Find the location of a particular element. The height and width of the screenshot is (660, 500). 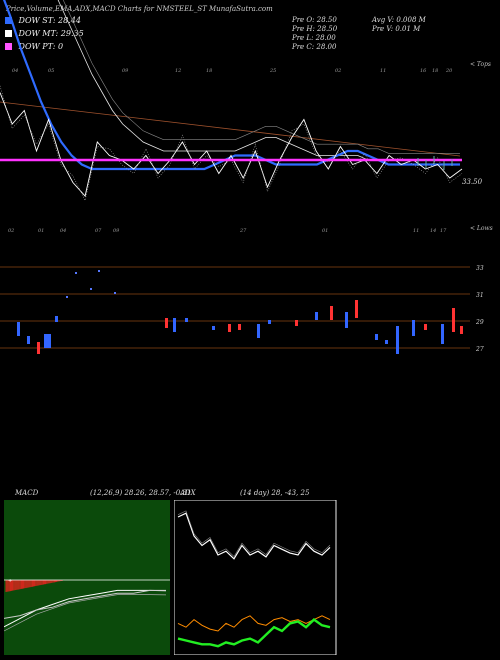

adx-plus-di-line is located at coordinates (254, 536).